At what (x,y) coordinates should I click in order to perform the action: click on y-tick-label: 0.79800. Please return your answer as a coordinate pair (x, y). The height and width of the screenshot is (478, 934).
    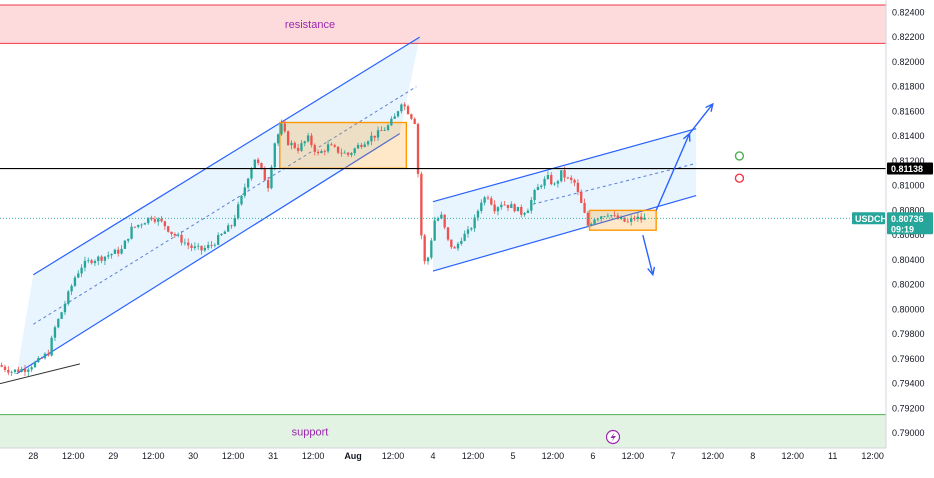
    Looking at the image, I should click on (908, 334).